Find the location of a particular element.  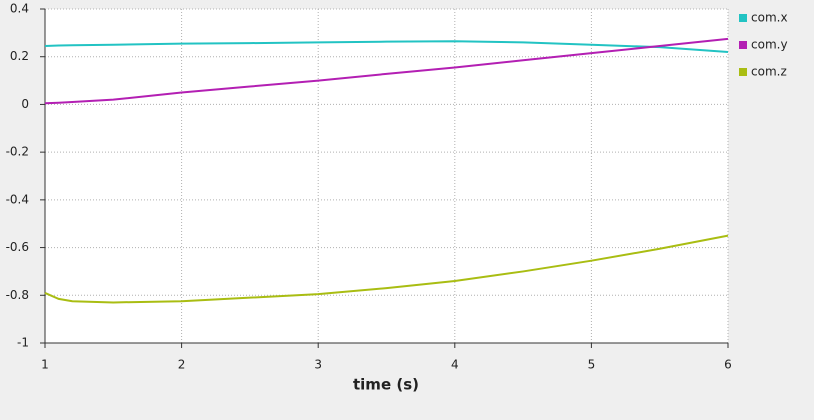

x-axis-label: time (s) is located at coordinates (386, 385).